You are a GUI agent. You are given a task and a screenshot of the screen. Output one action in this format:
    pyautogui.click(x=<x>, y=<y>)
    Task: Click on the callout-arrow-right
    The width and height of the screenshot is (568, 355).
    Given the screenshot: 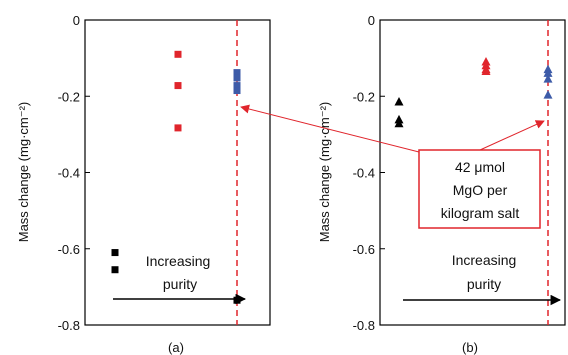 What is the action you would take?
    pyautogui.click(x=512, y=135)
    